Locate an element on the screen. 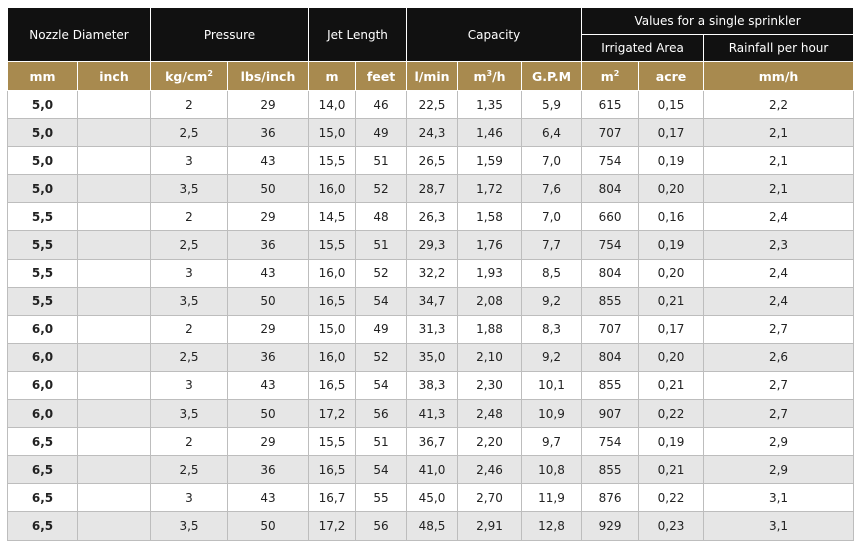  cell-lbs-inch: 43 is located at coordinates (268, 498).